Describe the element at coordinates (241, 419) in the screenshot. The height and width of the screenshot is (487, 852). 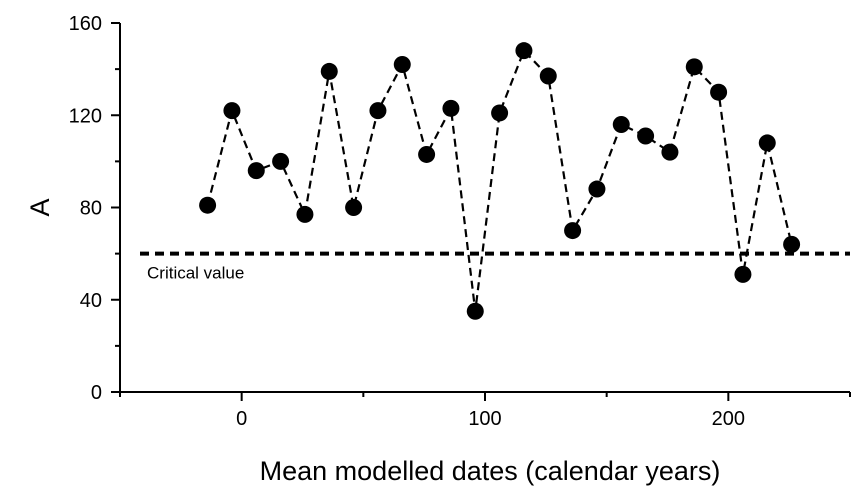
I see `x-tick-label: 0` at that location.